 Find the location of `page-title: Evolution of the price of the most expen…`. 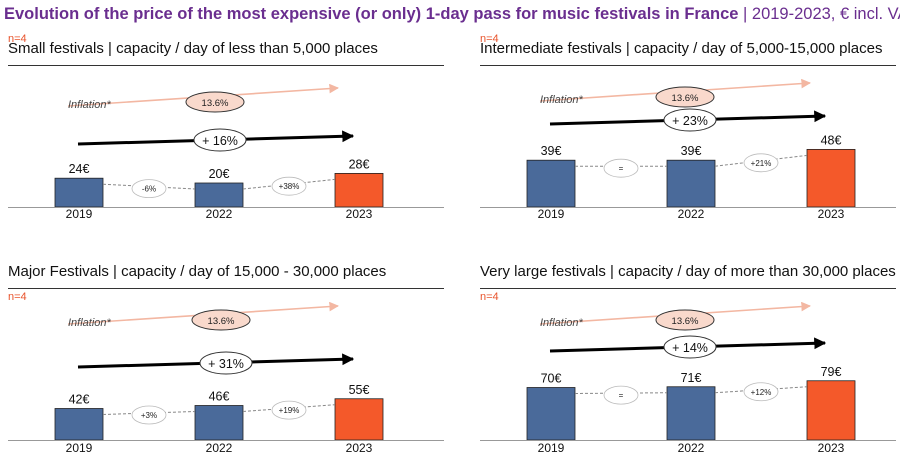

page-title: Evolution of the price of the most expen… is located at coordinates (371, 14).